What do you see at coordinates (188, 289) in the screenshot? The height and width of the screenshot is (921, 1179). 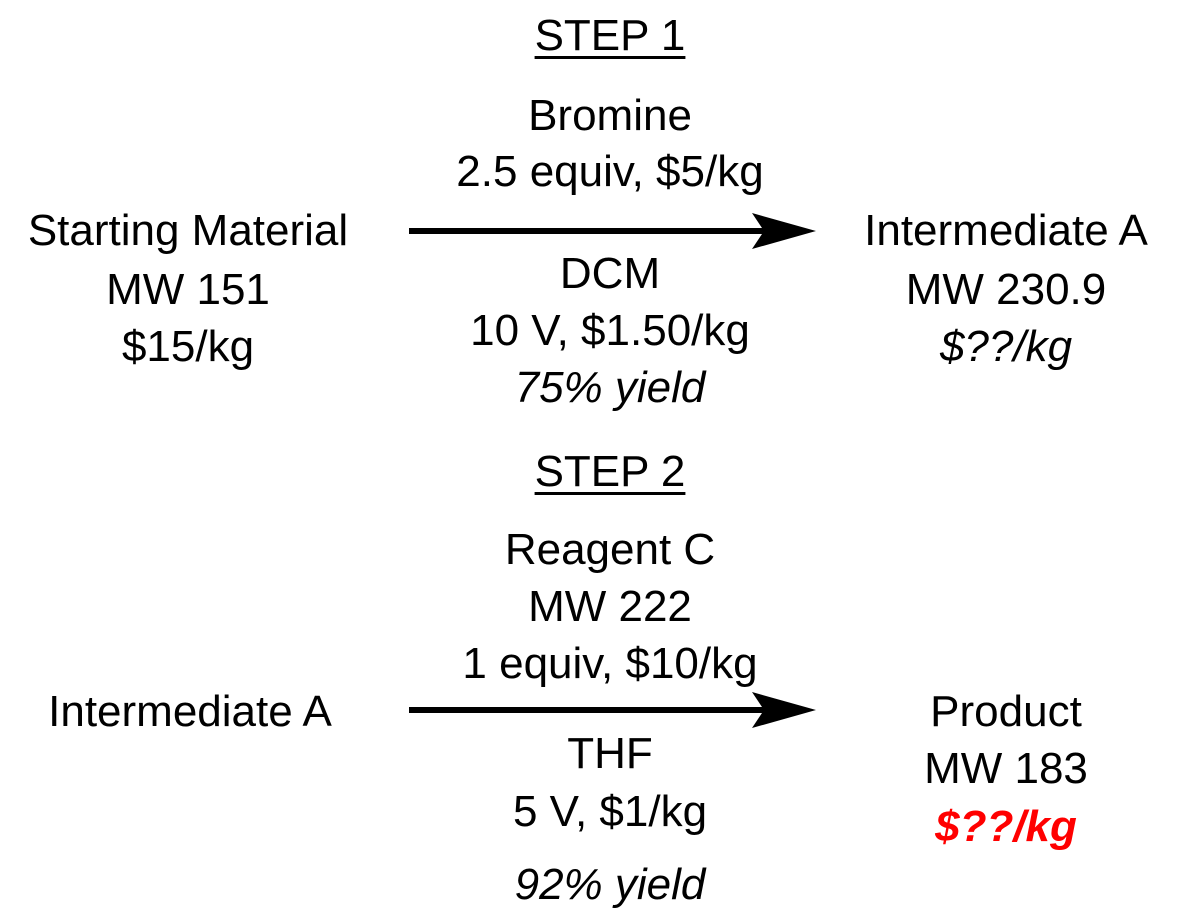 I see `step1-start-mw: MW 151` at bounding box center [188, 289].